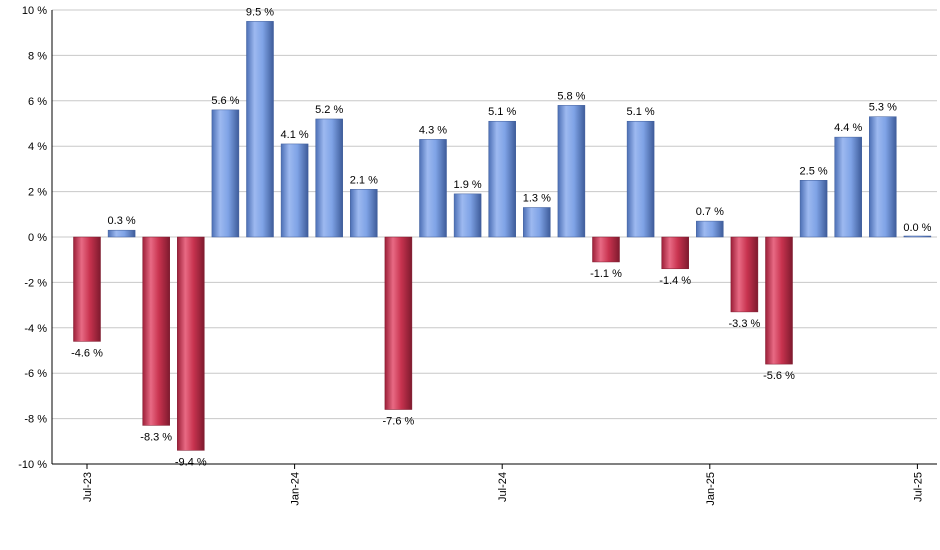  Describe the element at coordinates (848, 128) in the screenshot. I see `bar-value-label: 4.4 %` at that location.